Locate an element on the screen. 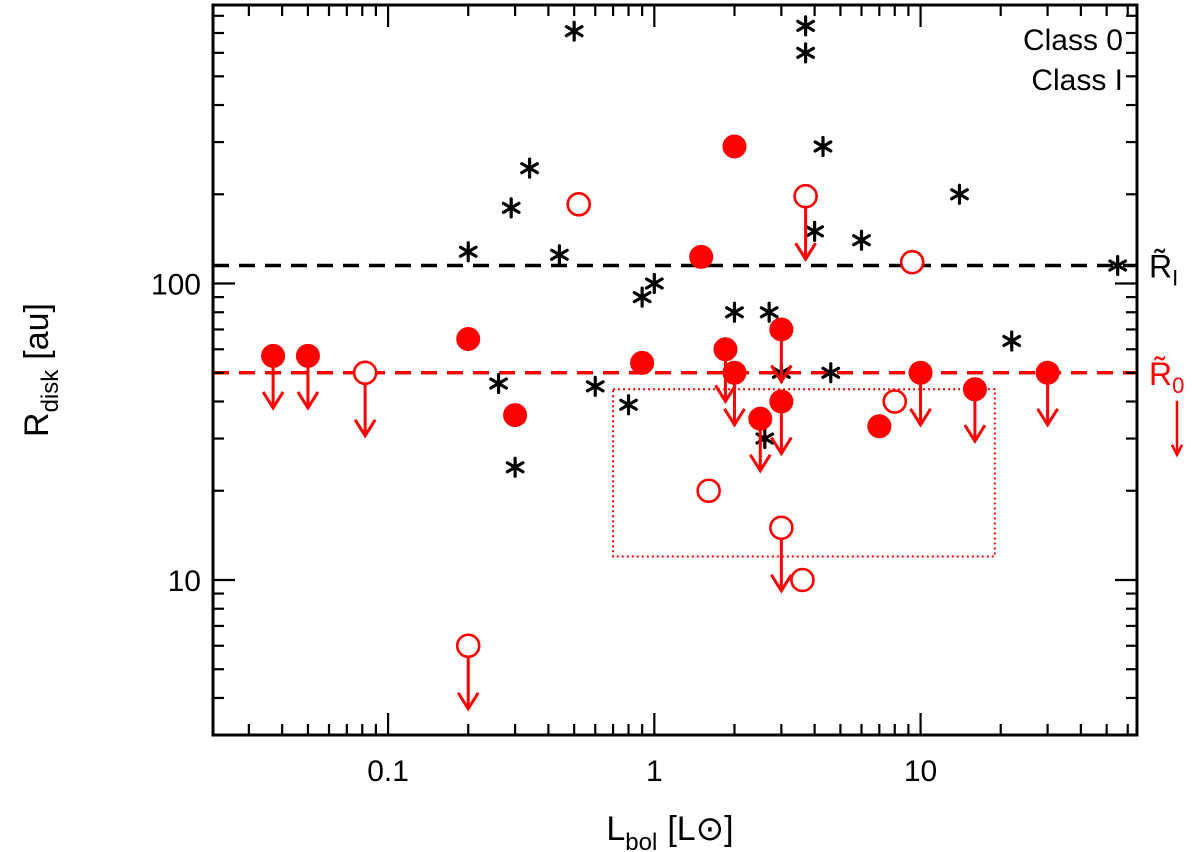  legend-entry: Class I is located at coordinates (1077, 80).